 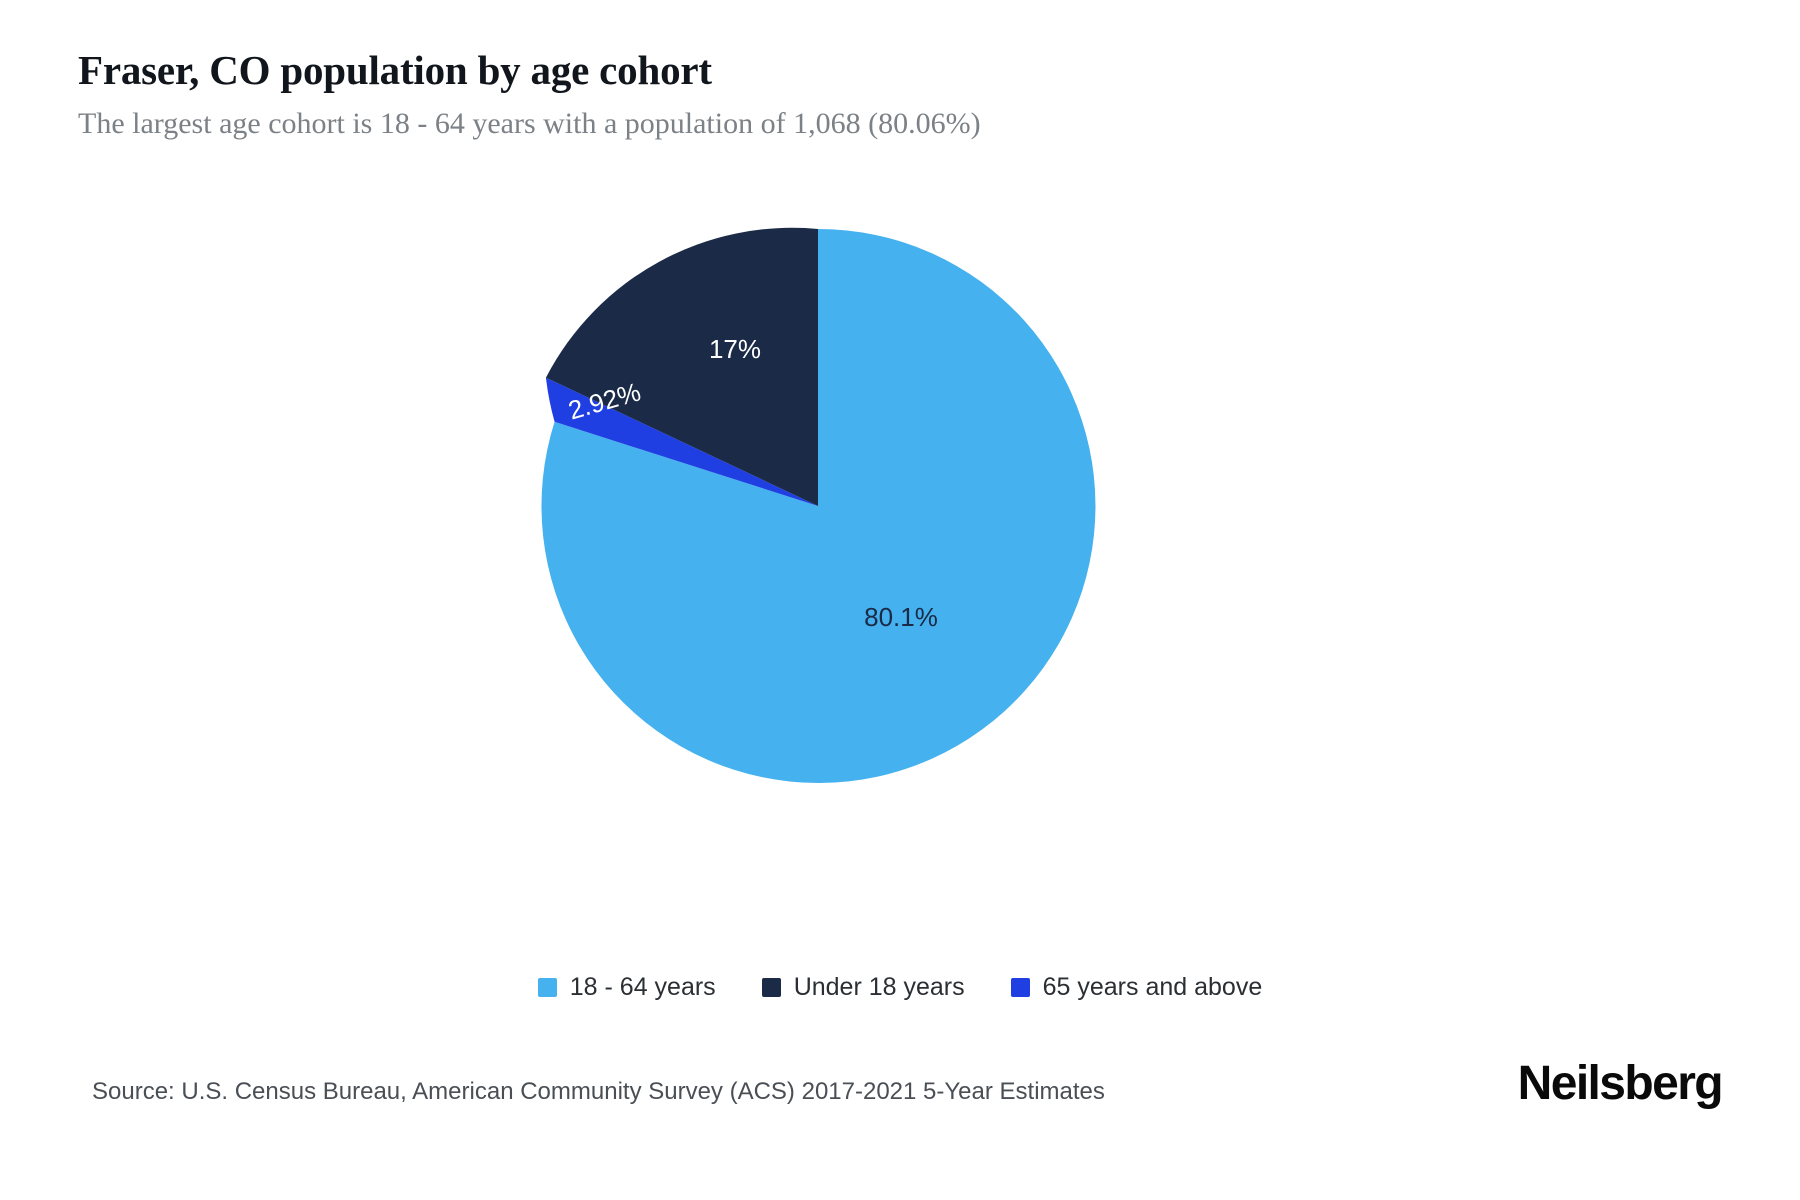 I want to click on pie-label-18-64-years: 80.1%, so click(x=901, y=617).